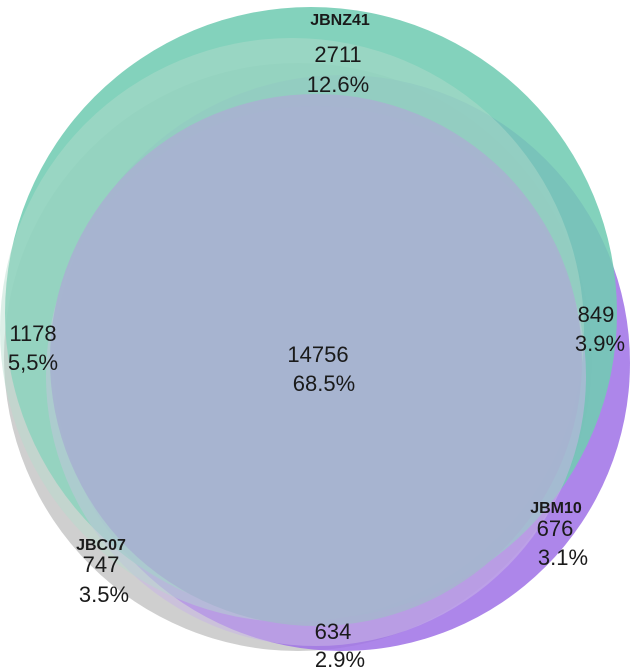  I want to click on jbnz41-only-percent: 12.6%, so click(338, 84).